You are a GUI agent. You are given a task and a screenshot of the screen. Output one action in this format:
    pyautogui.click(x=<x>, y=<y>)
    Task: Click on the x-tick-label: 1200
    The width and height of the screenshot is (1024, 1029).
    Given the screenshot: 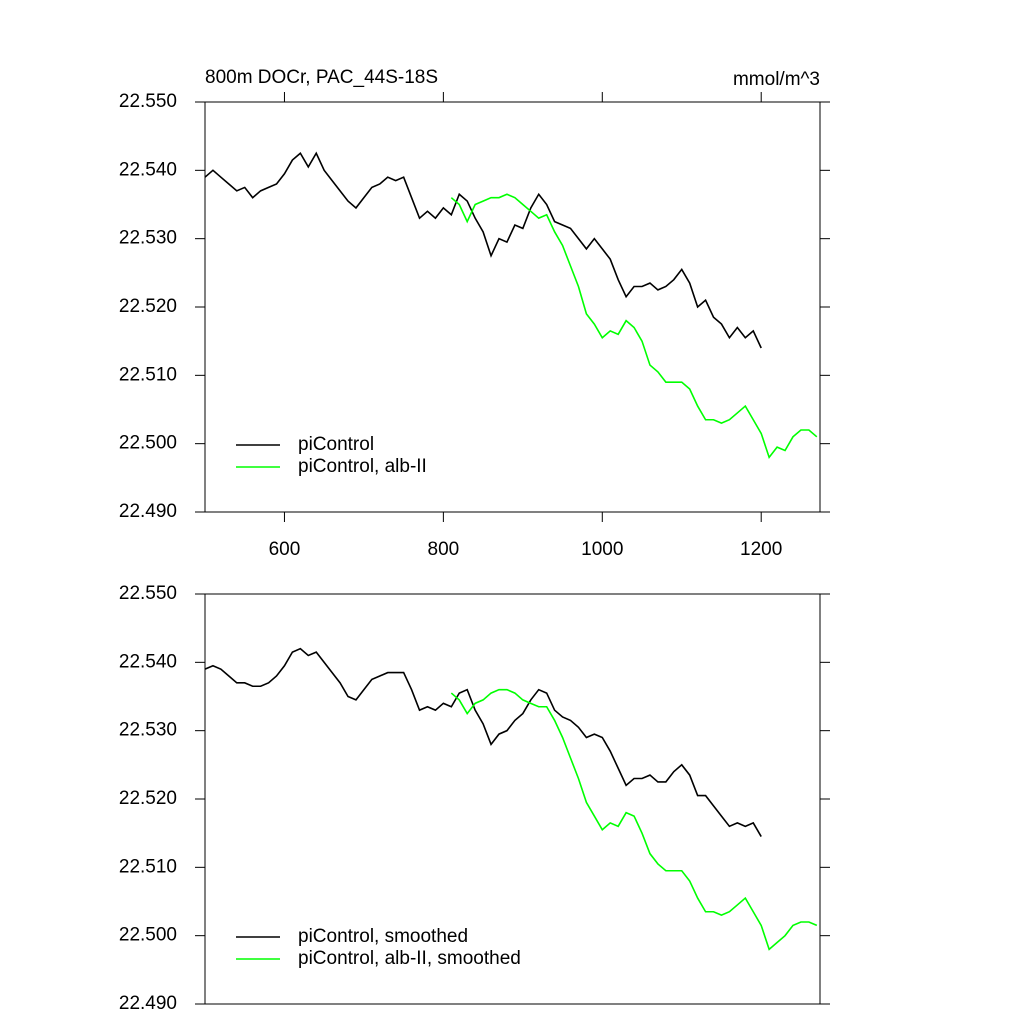 What is the action you would take?
    pyautogui.click(x=761, y=549)
    